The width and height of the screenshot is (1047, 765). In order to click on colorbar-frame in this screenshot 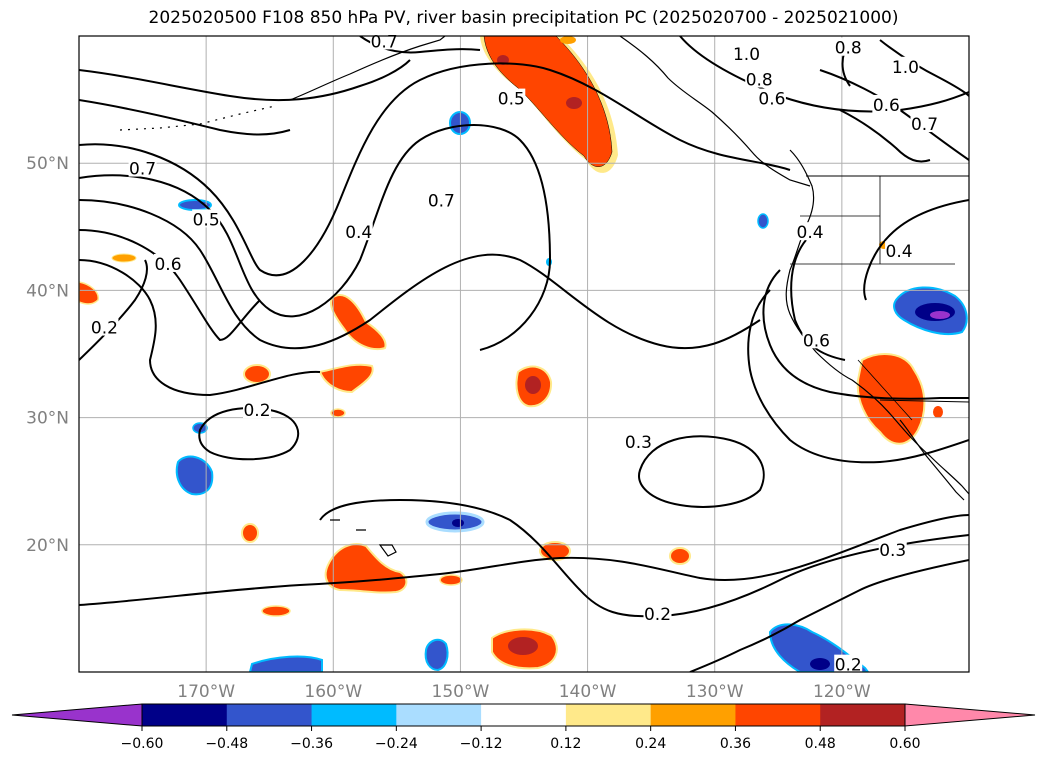, I will do `click(523, 715)`.